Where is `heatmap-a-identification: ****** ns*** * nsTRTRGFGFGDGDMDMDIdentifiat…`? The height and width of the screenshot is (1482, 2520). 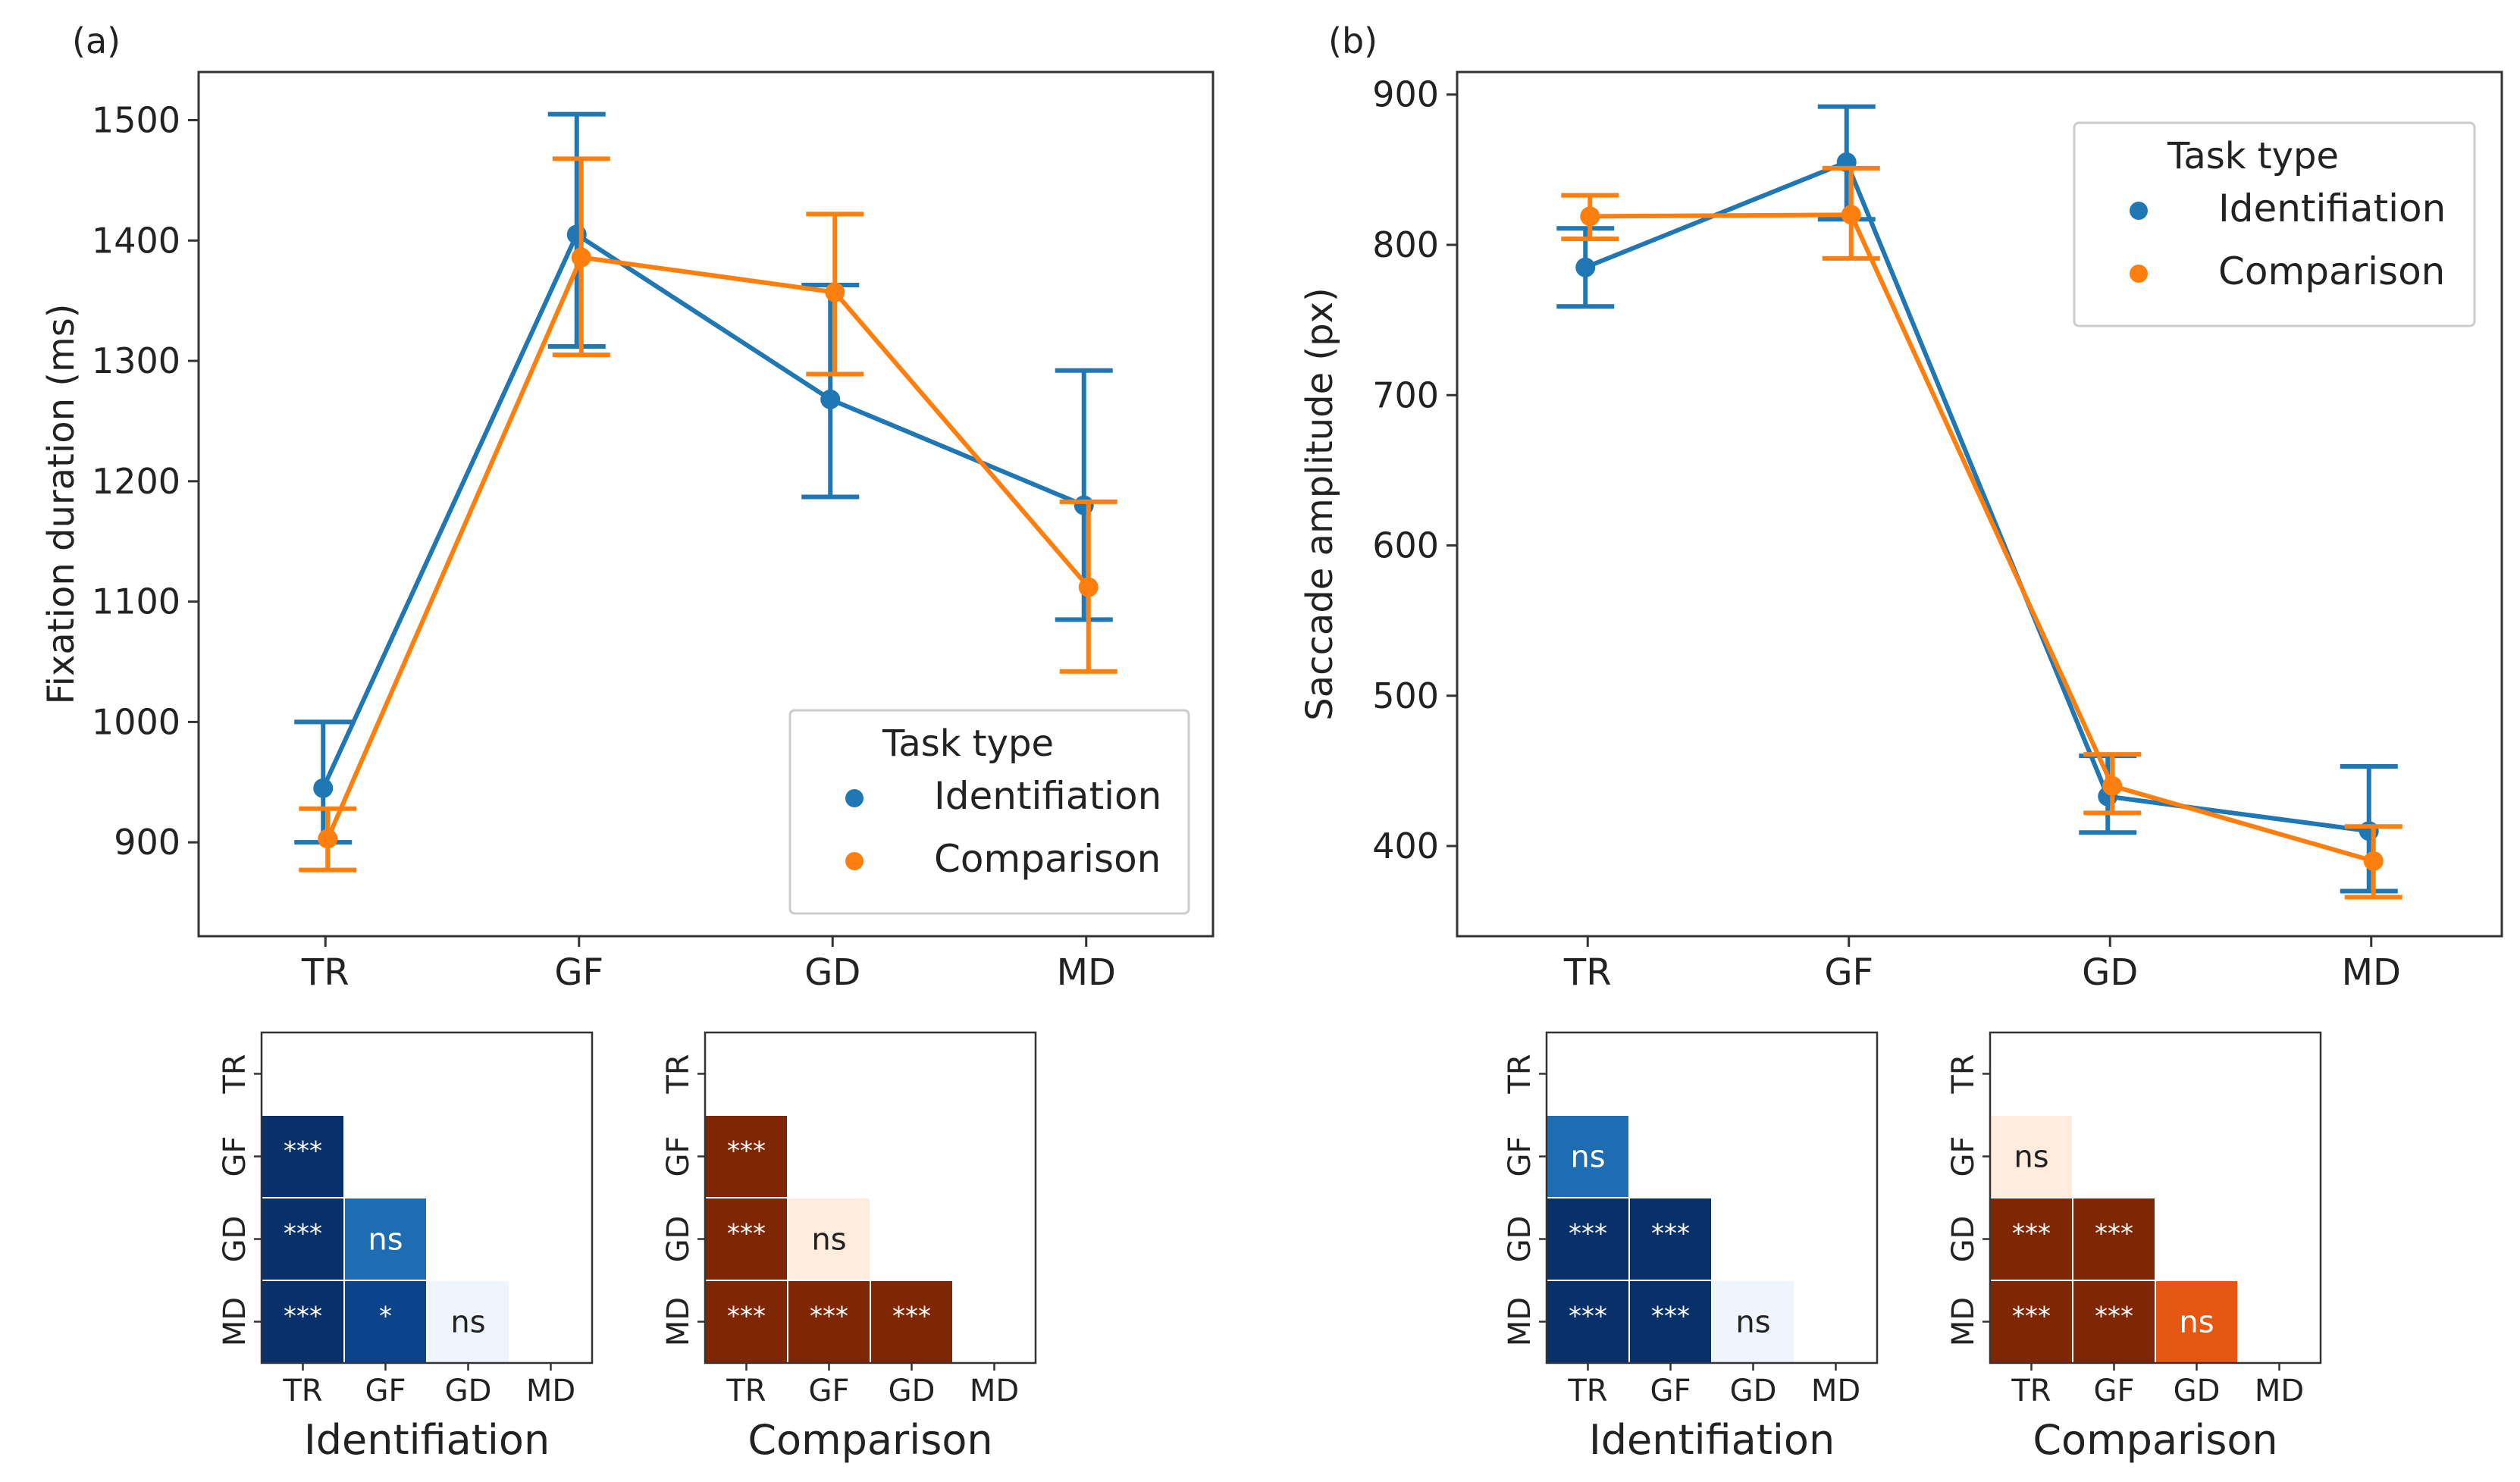 heatmap-a-identification: ****** ns*** * nsTRTRGFGFGDGDMDMDIdentifiat… is located at coordinates (406, 1247).